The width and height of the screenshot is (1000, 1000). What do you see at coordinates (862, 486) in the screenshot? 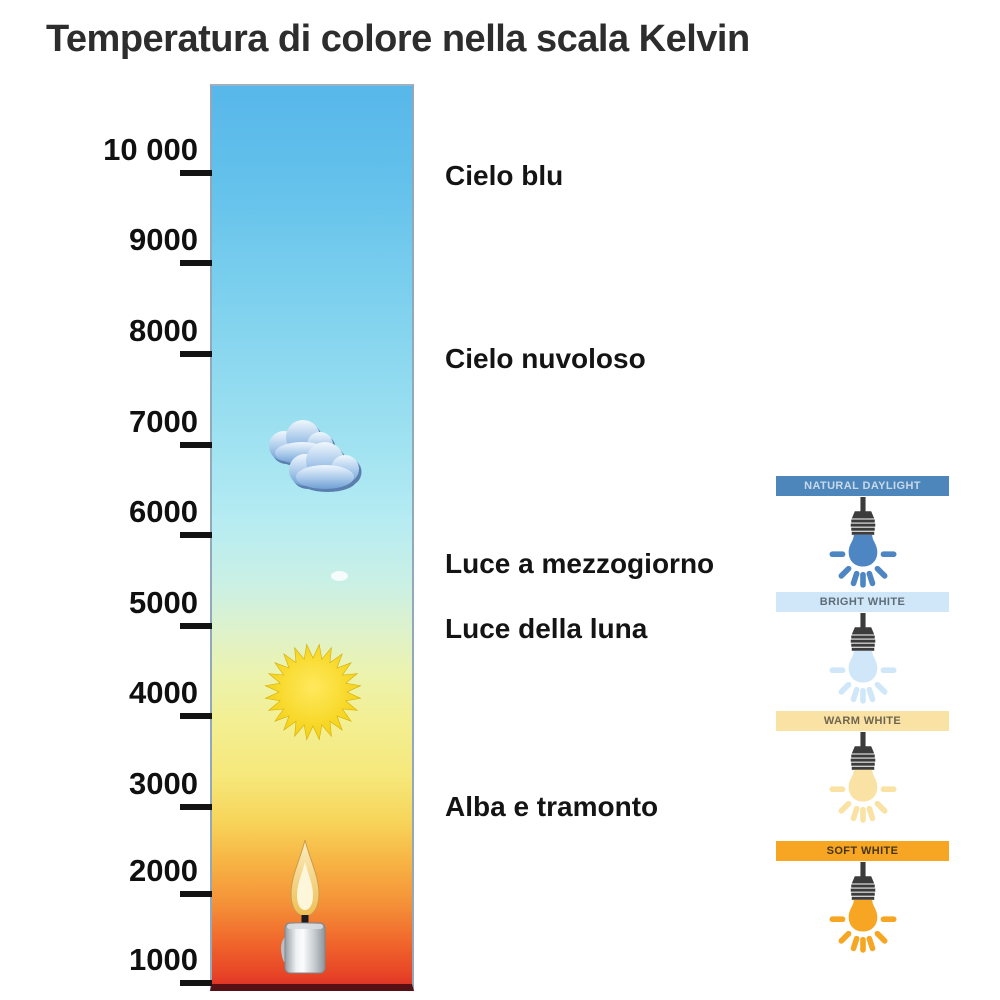
I see `panel-banner-label: NATURAL DAYLIGHT` at bounding box center [862, 486].